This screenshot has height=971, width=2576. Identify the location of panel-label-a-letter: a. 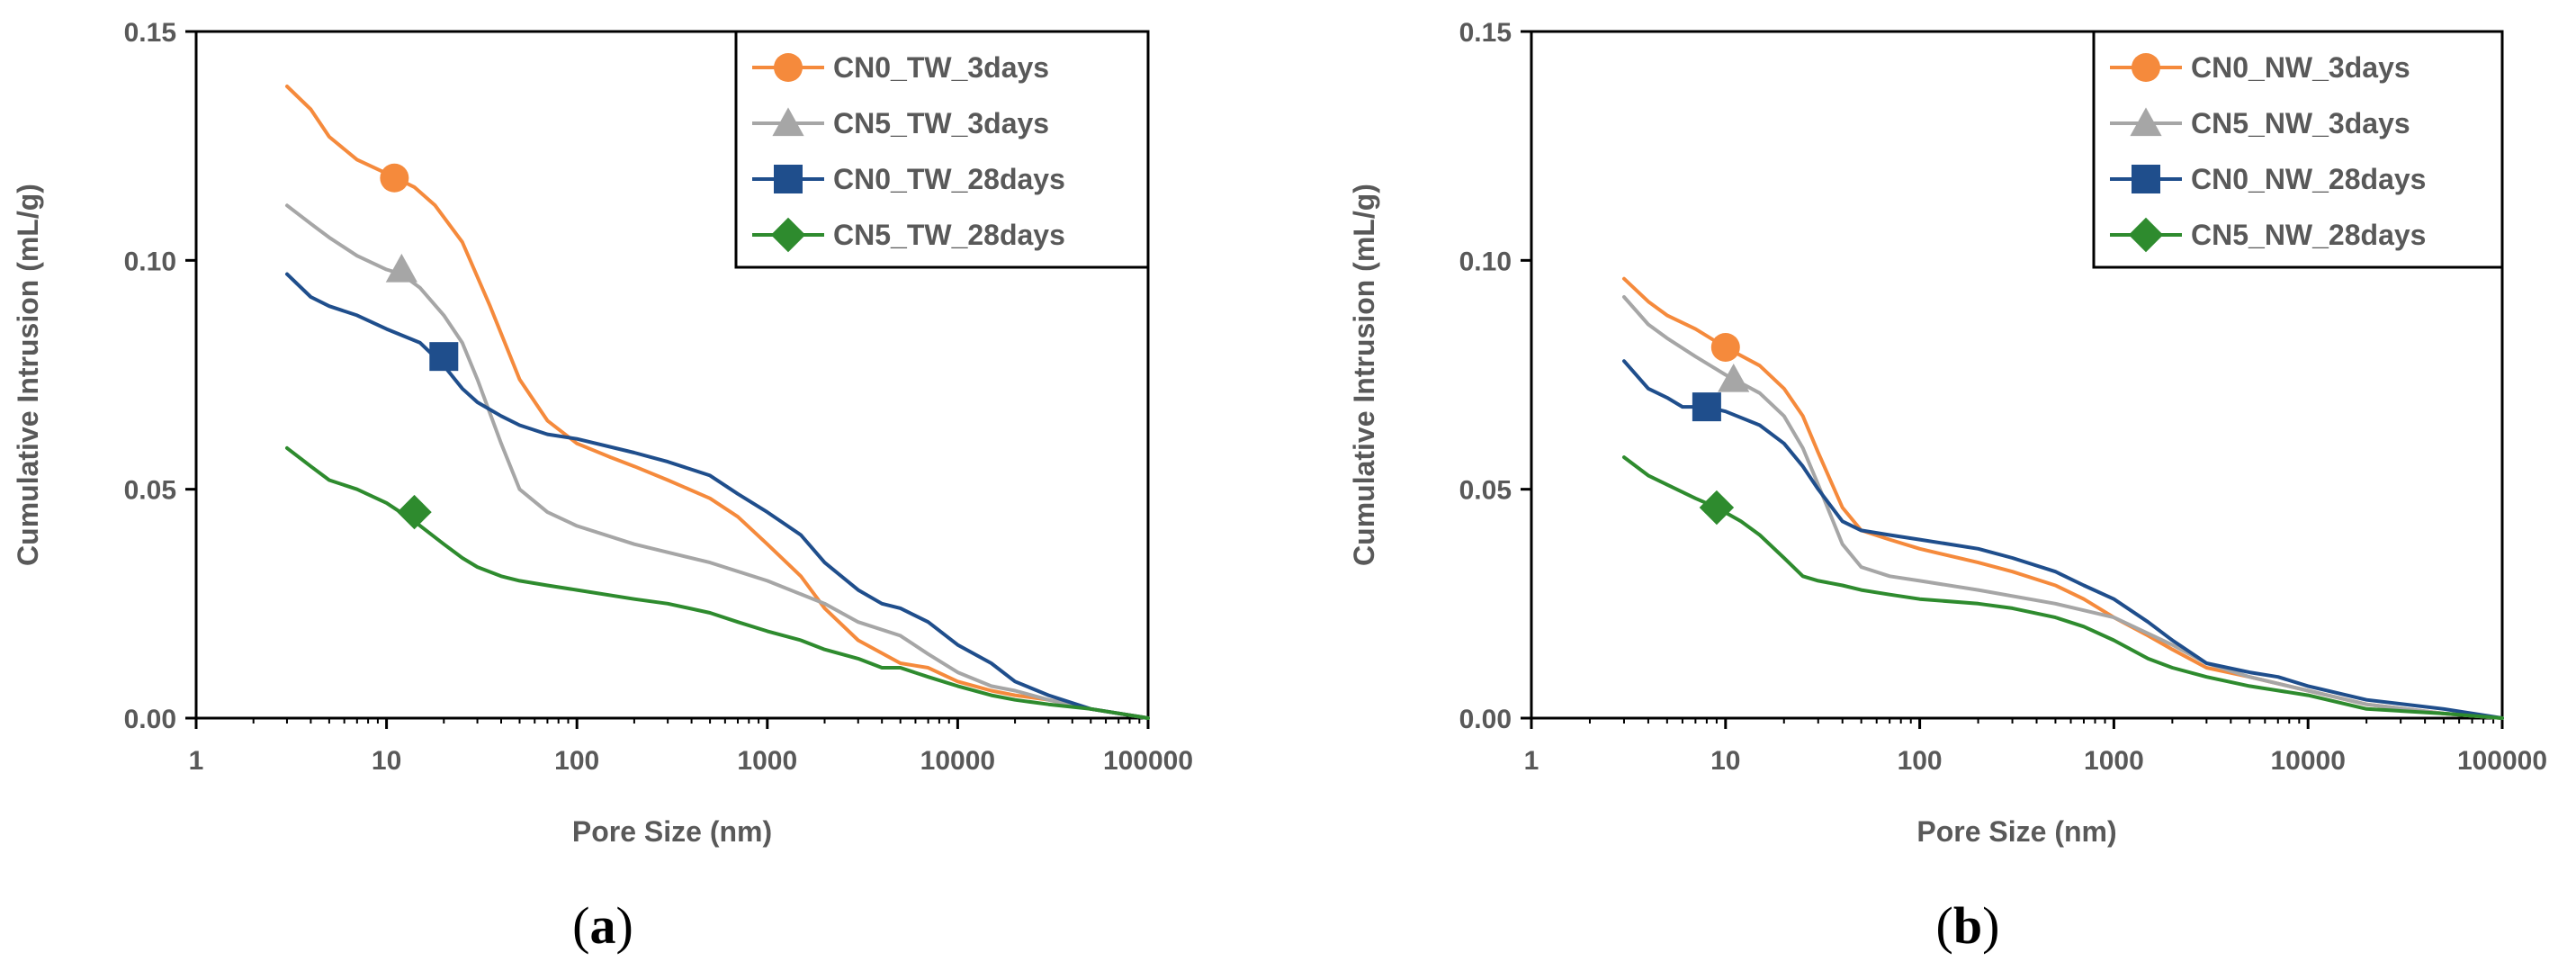
(603, 925).